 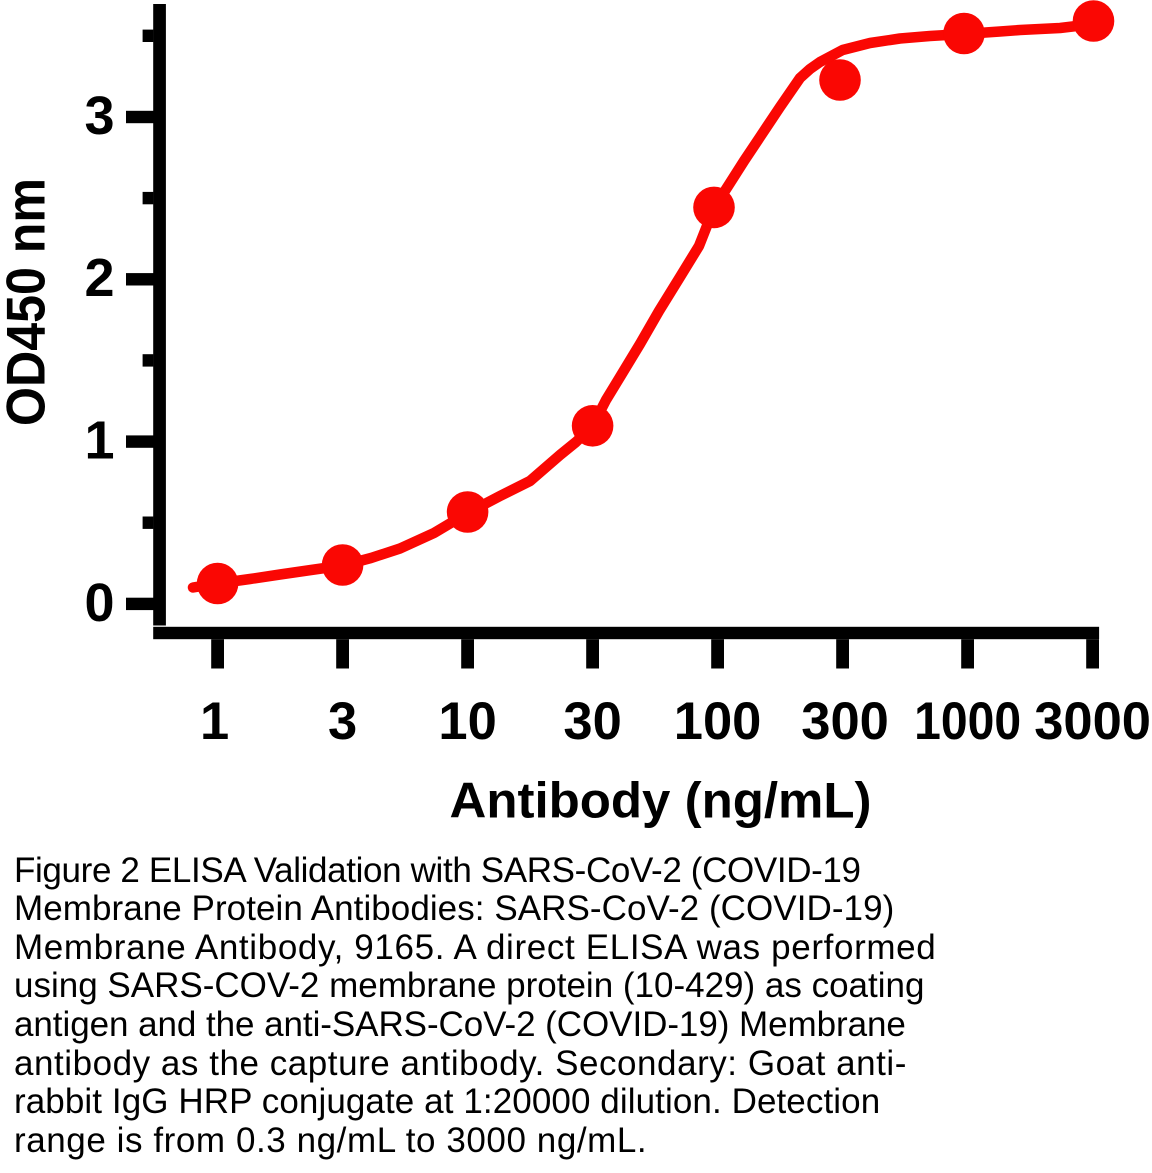 What do you see at coordinates (718, 721) in the screenshot?
I see `svg-text: 100` at bounding box center [718, 721].